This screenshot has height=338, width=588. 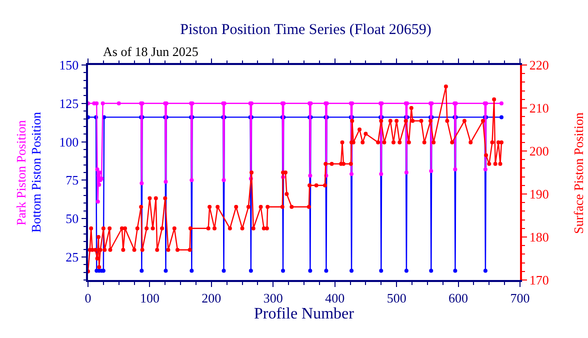 What do you see at coordinates (69, 103) in the screenshot?
I see `y-tick-label: 125` at bounding box center [69, 103].